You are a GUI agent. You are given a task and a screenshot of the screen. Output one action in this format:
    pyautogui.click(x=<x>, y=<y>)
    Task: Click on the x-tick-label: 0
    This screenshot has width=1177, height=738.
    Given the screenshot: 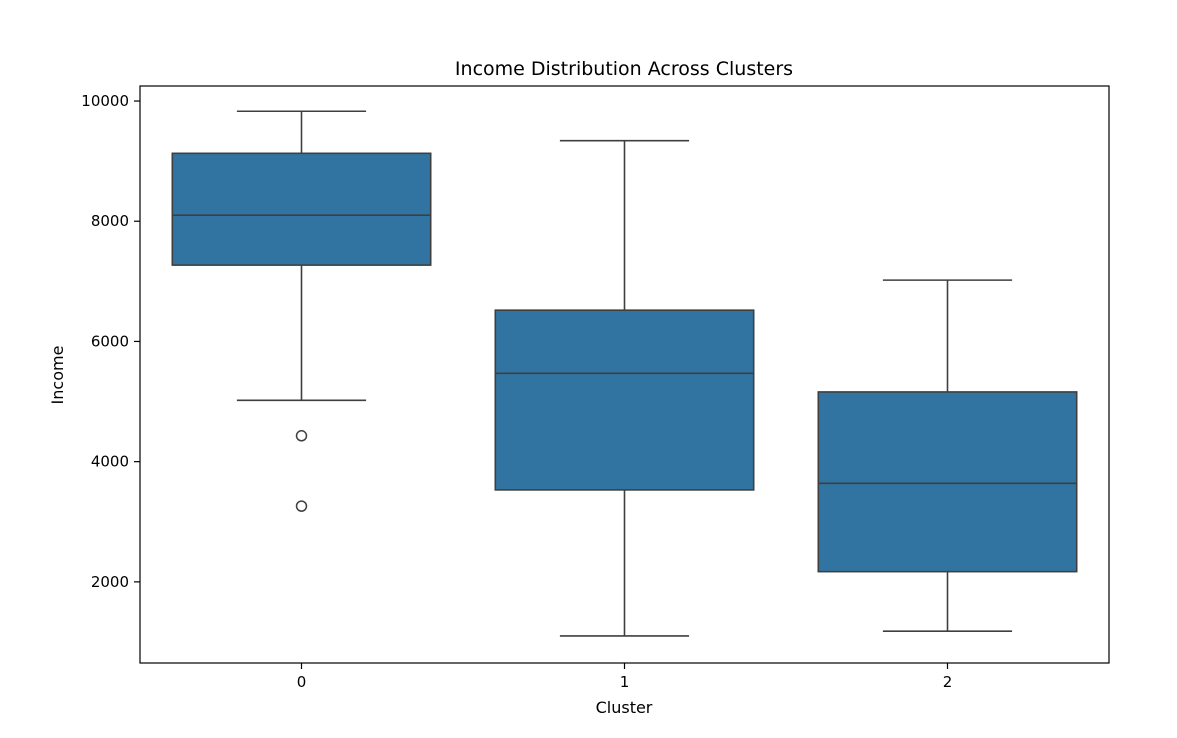 What is the action you would take?
    pyautogui.click(x=302, y=682)
    